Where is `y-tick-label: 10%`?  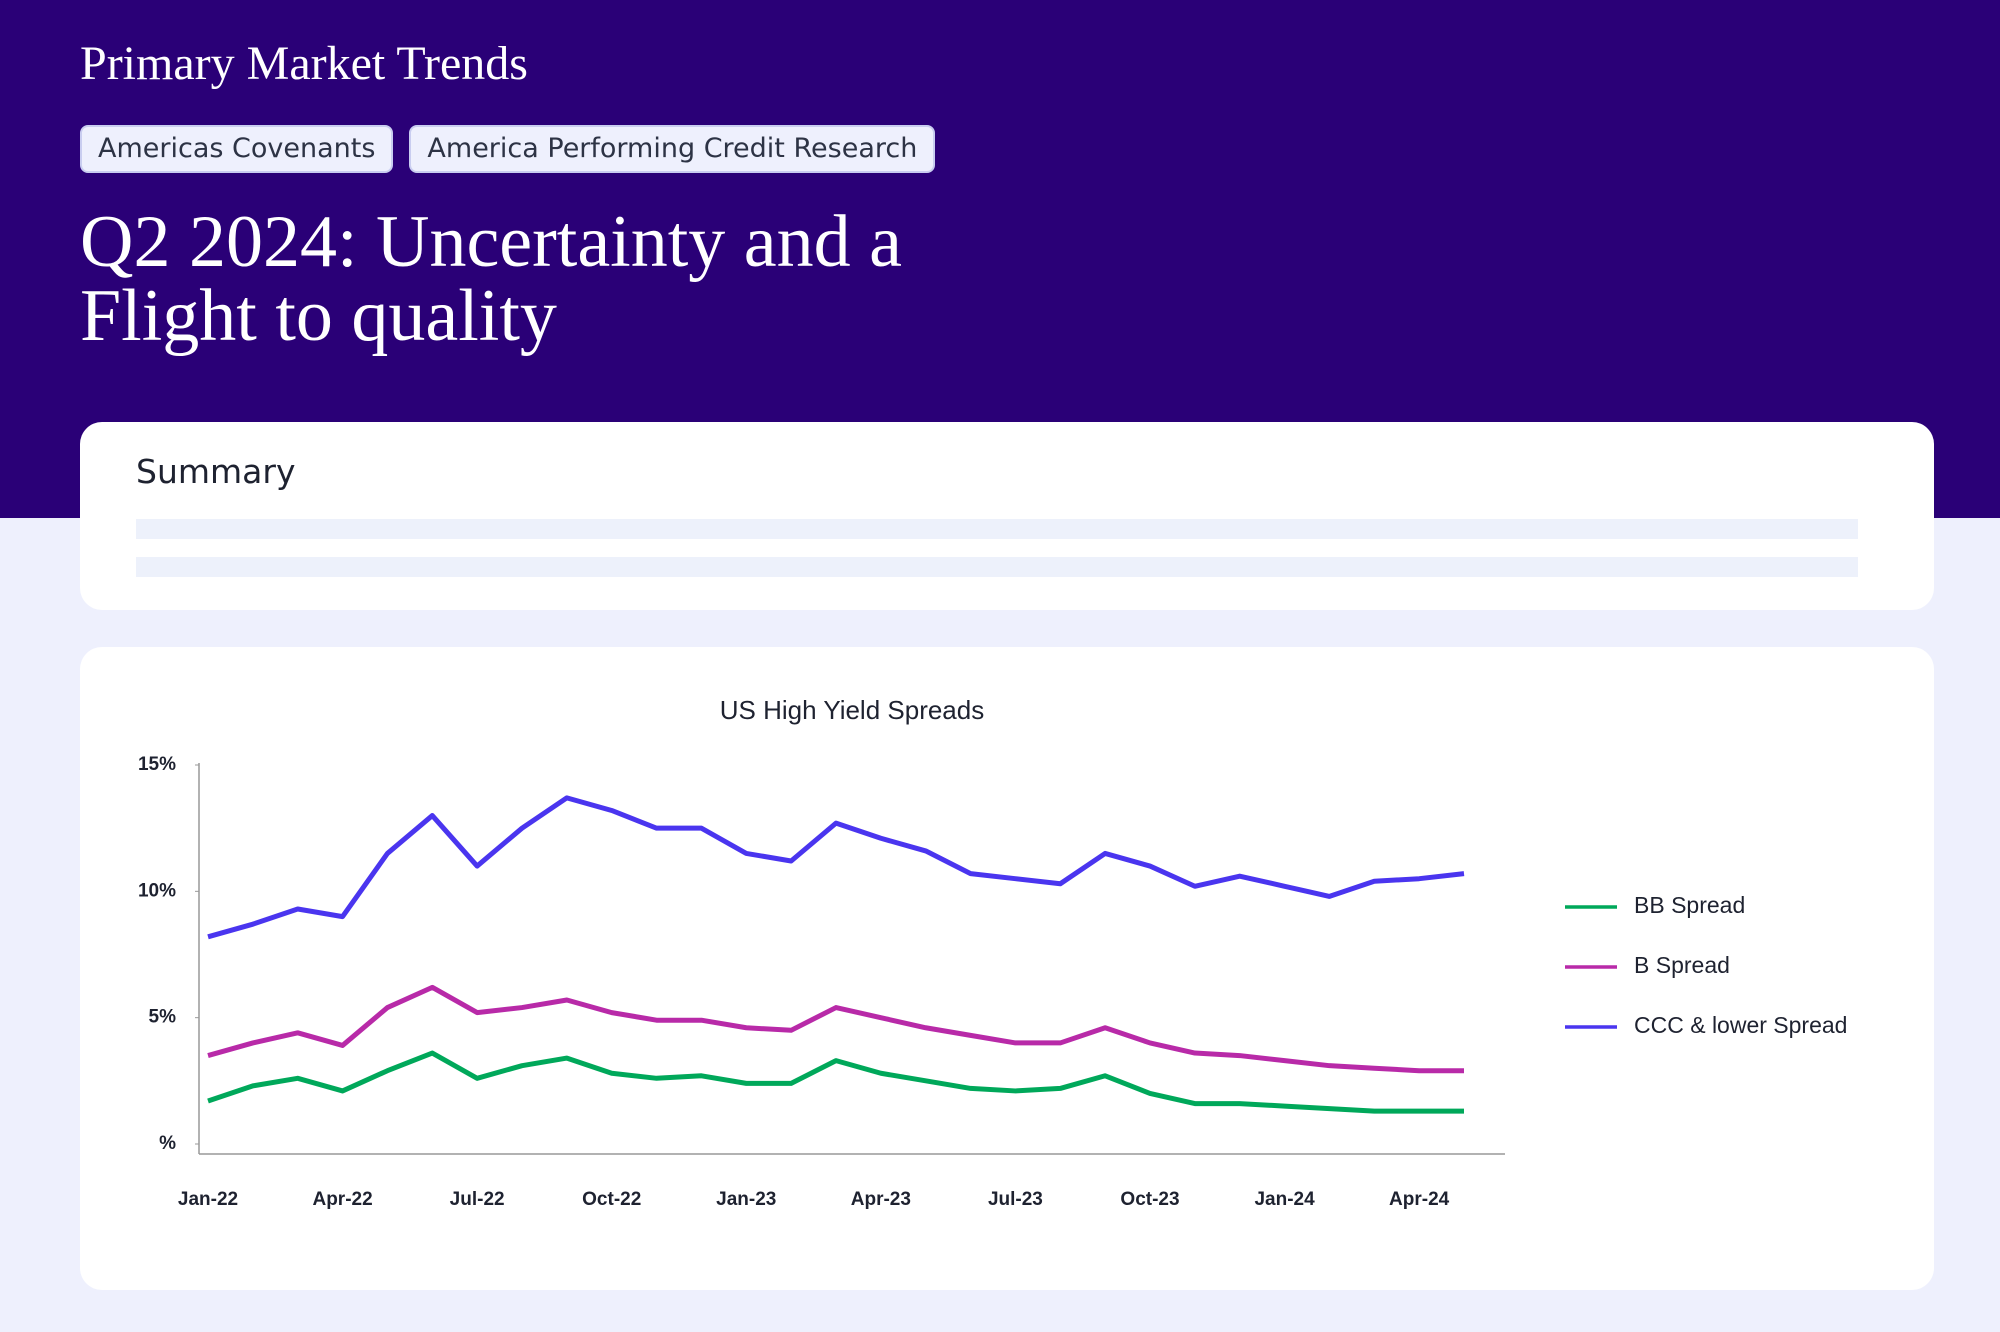 y-tick-label: 10% is located at coordinates (157, 890).